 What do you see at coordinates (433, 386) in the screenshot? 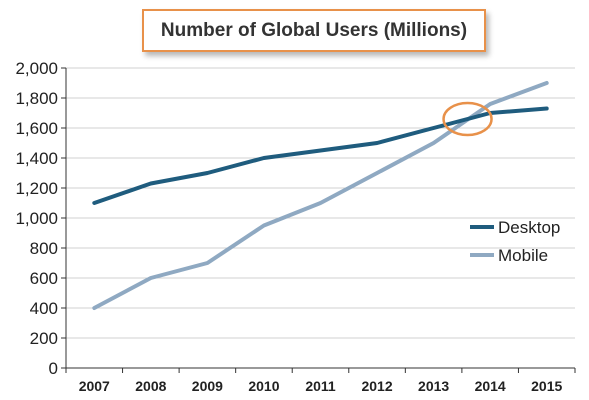
I see `x-tick-label: 2013` at bounding box center [433, 386].